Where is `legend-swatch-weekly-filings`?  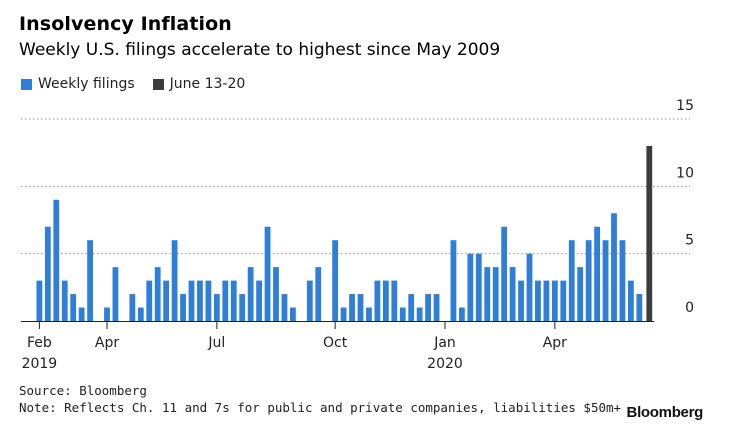
legend-swatch-weekly-filings is located at coordinates (26, 84).